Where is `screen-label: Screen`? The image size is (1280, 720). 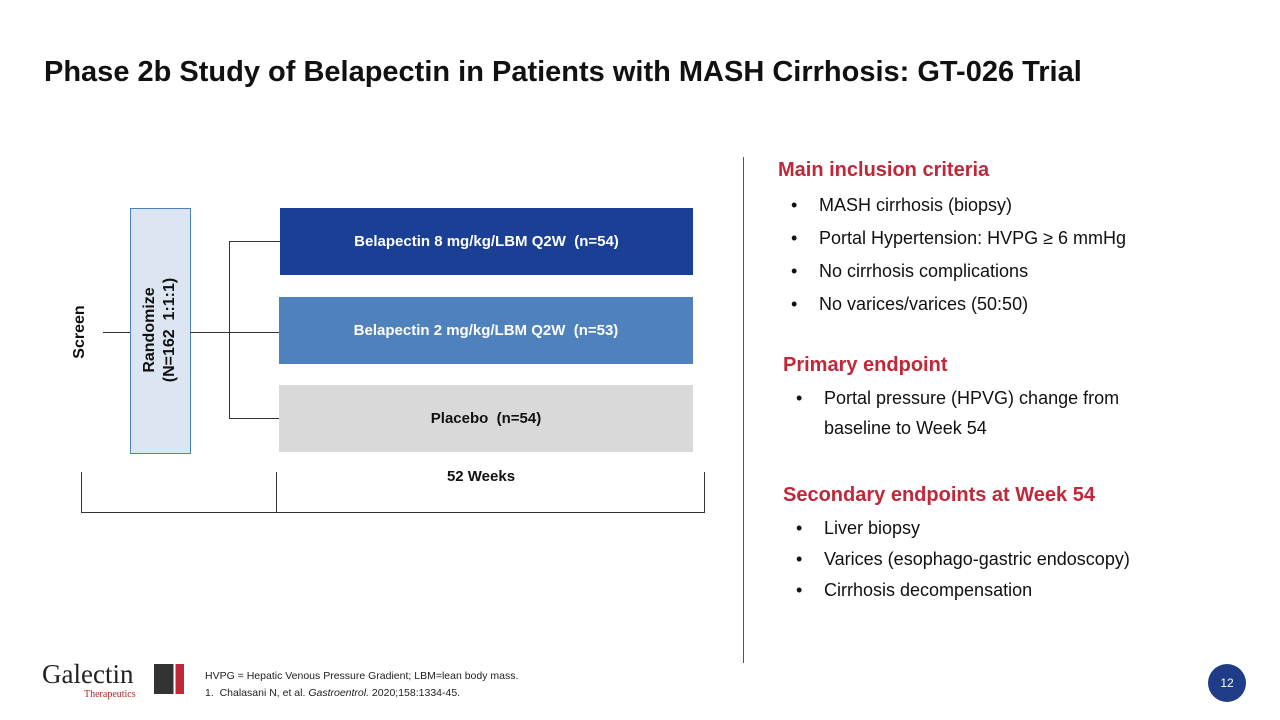
screen-label: Screen is located at coordinates (79, 332).